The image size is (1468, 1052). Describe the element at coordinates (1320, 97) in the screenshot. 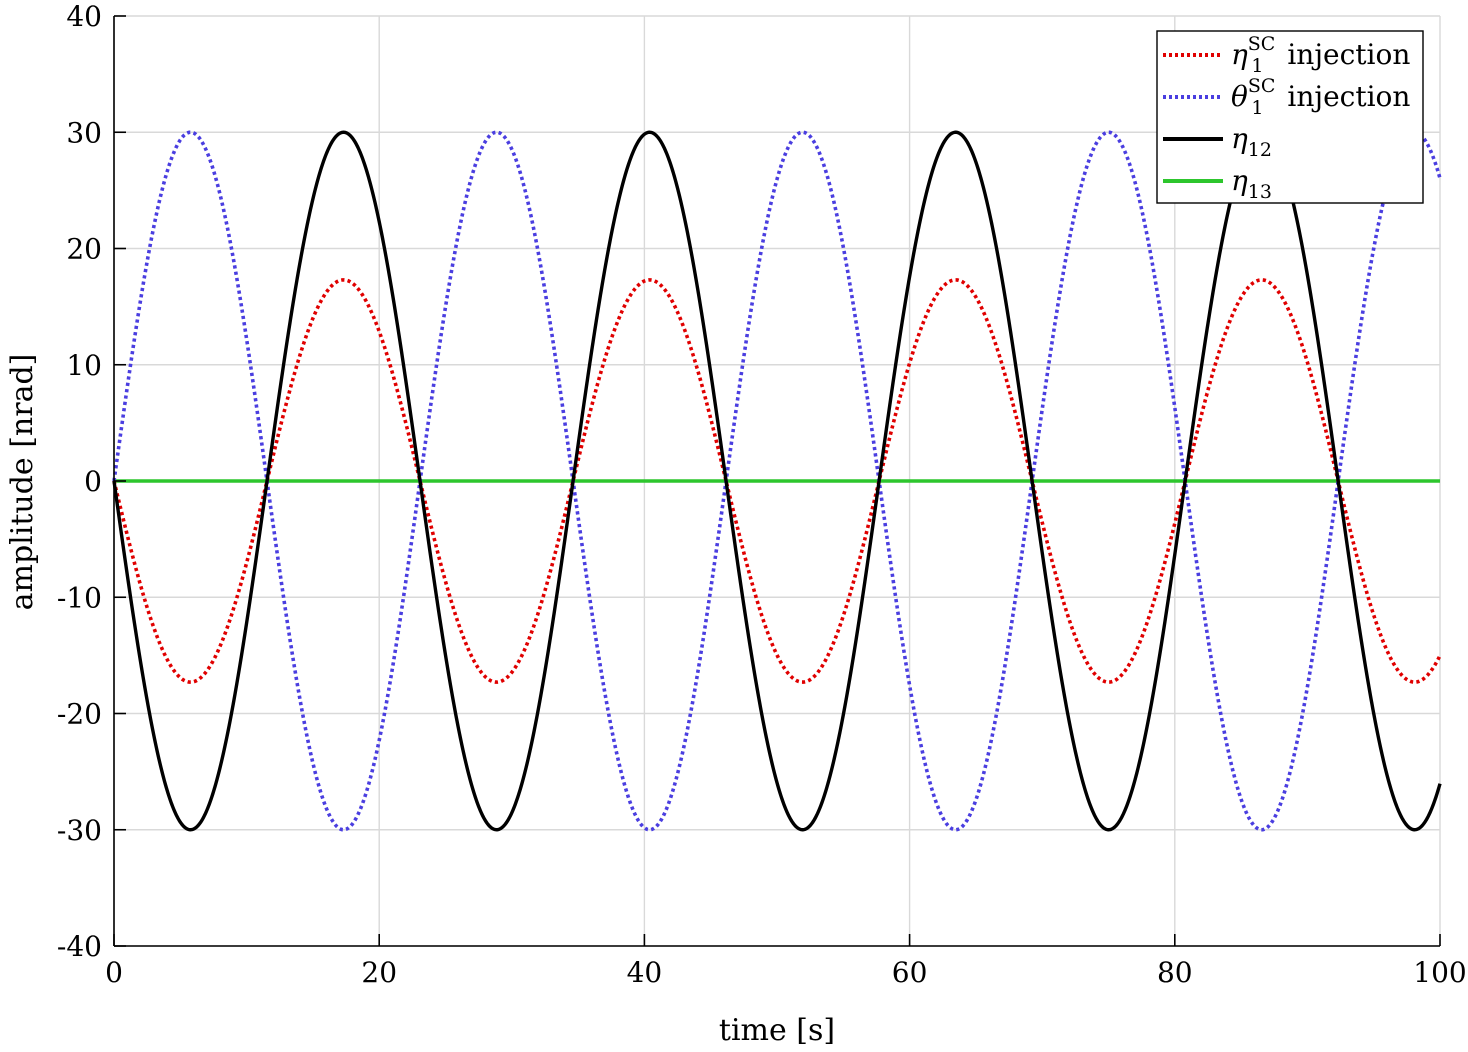

I see `legend-label-1: θSC 1 injection` at that location.